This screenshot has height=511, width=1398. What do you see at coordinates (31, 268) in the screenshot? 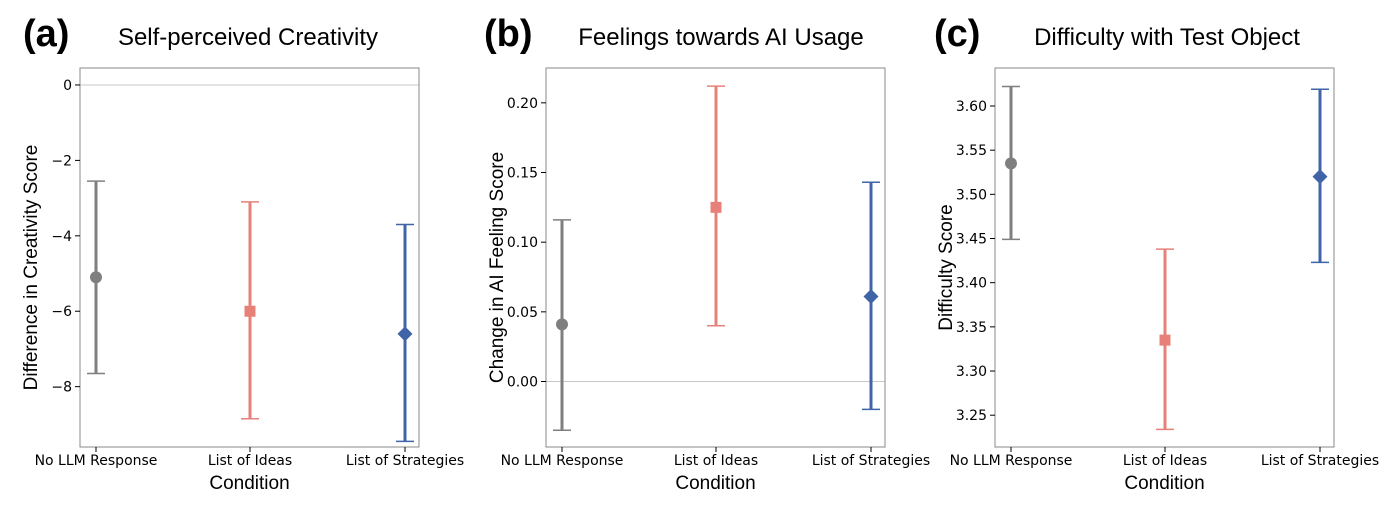
I see `y-axis-label: Difference in Creativity Score` at bounding box center [31, 268].